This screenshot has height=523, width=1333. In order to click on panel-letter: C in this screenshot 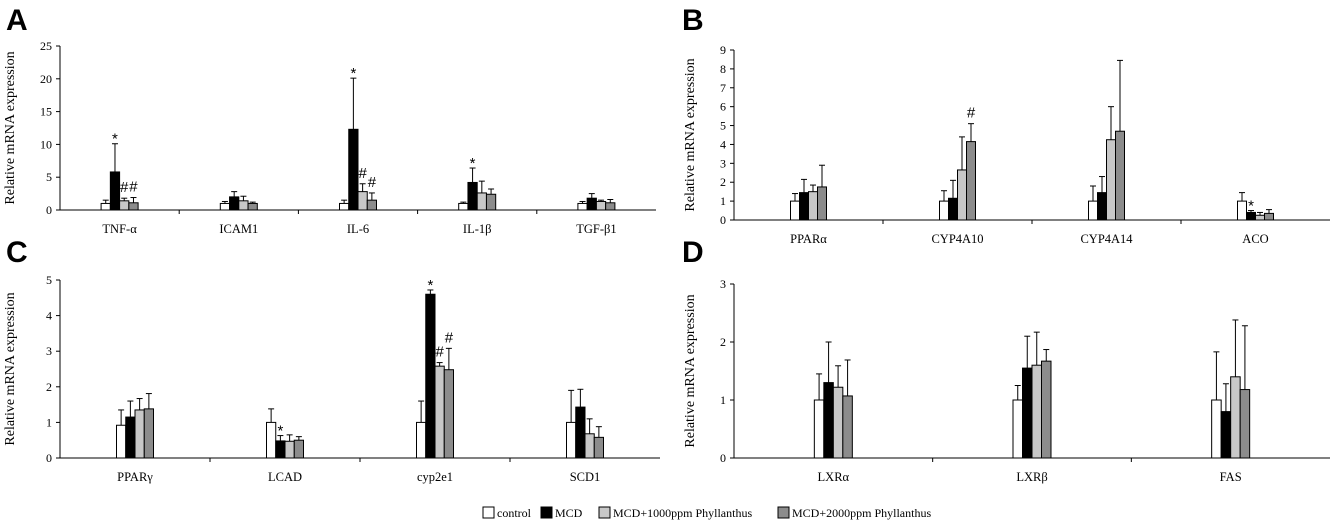, I will do `click(17, 252)`.